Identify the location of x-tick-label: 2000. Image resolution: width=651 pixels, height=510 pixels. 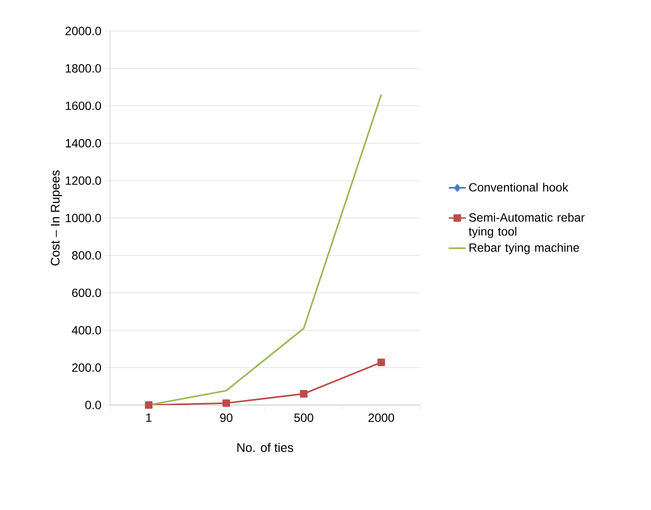
(381, 418).